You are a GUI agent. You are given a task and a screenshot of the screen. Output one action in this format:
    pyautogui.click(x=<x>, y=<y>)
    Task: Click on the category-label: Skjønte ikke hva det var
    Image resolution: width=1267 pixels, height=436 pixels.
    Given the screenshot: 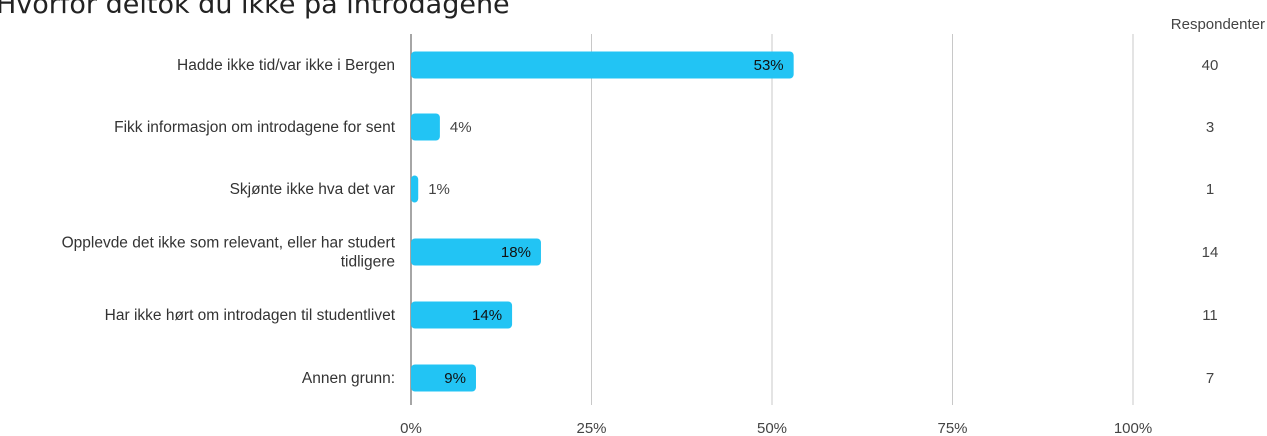 What is the action you would take?
    pyautogui.click(x=312, y=189)
    